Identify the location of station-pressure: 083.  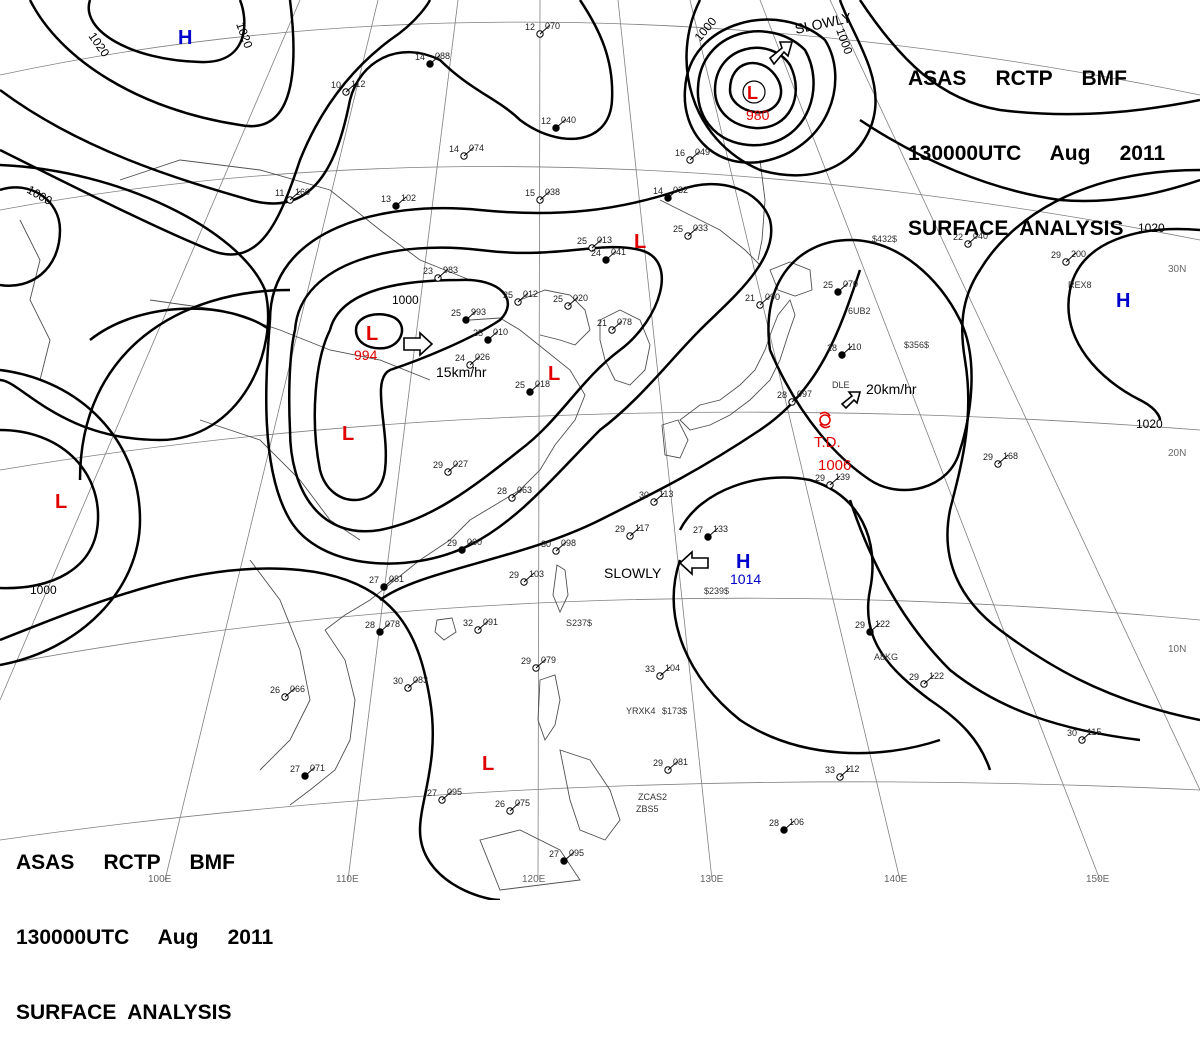
(420, 680).